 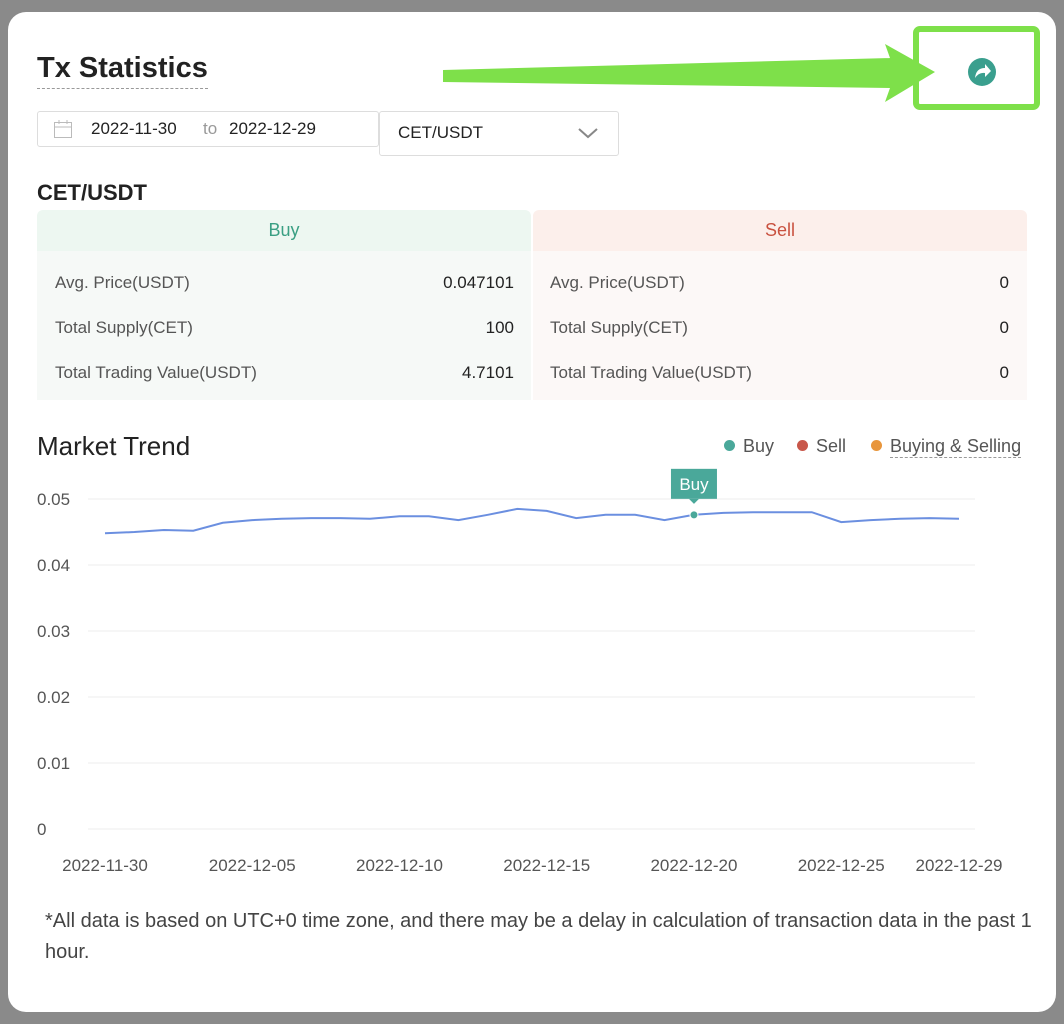 I want to click on sell-header: Sell, so click(x=780, y=230).